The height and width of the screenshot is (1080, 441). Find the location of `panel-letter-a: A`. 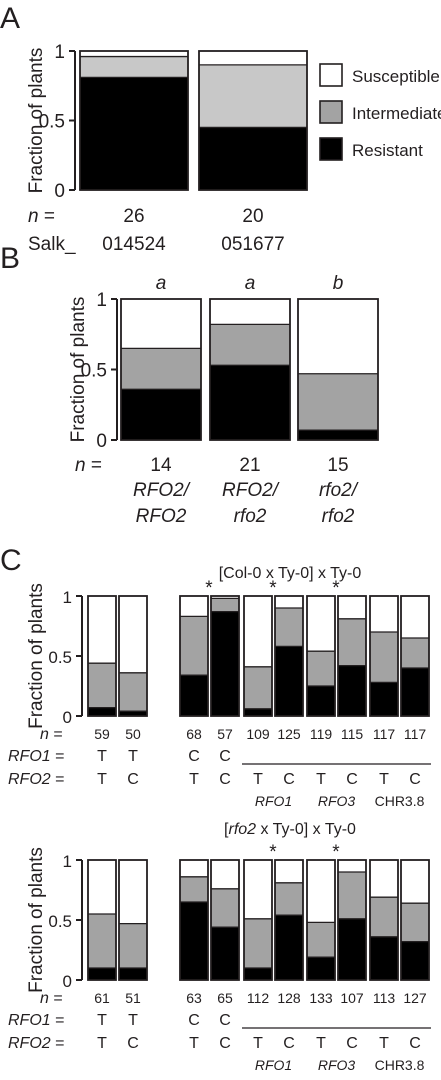

panel-letter-a: A is located at coordinates (10, 18).